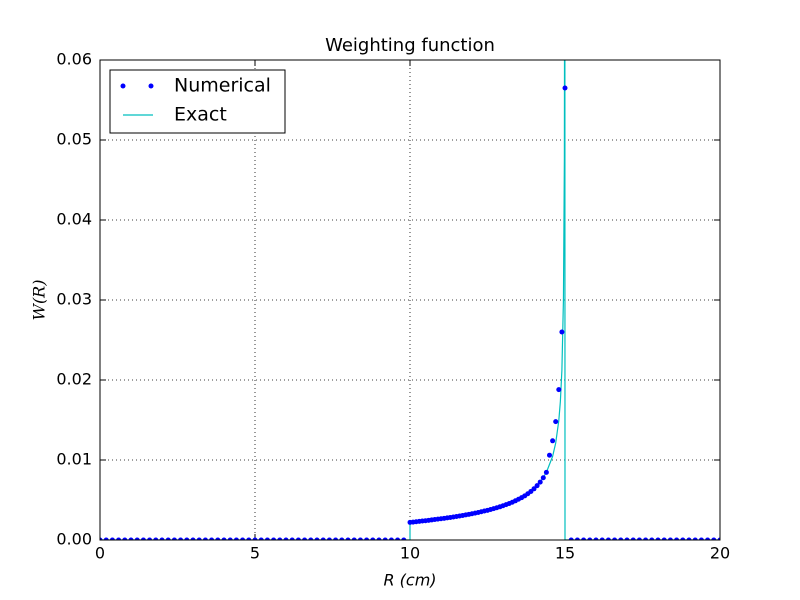 The image size is (800, 600). What do you see at coordinates (74, 299) in the screenshot?
I see `y-tick-label: 0.03` at bounding box center [74, 299].